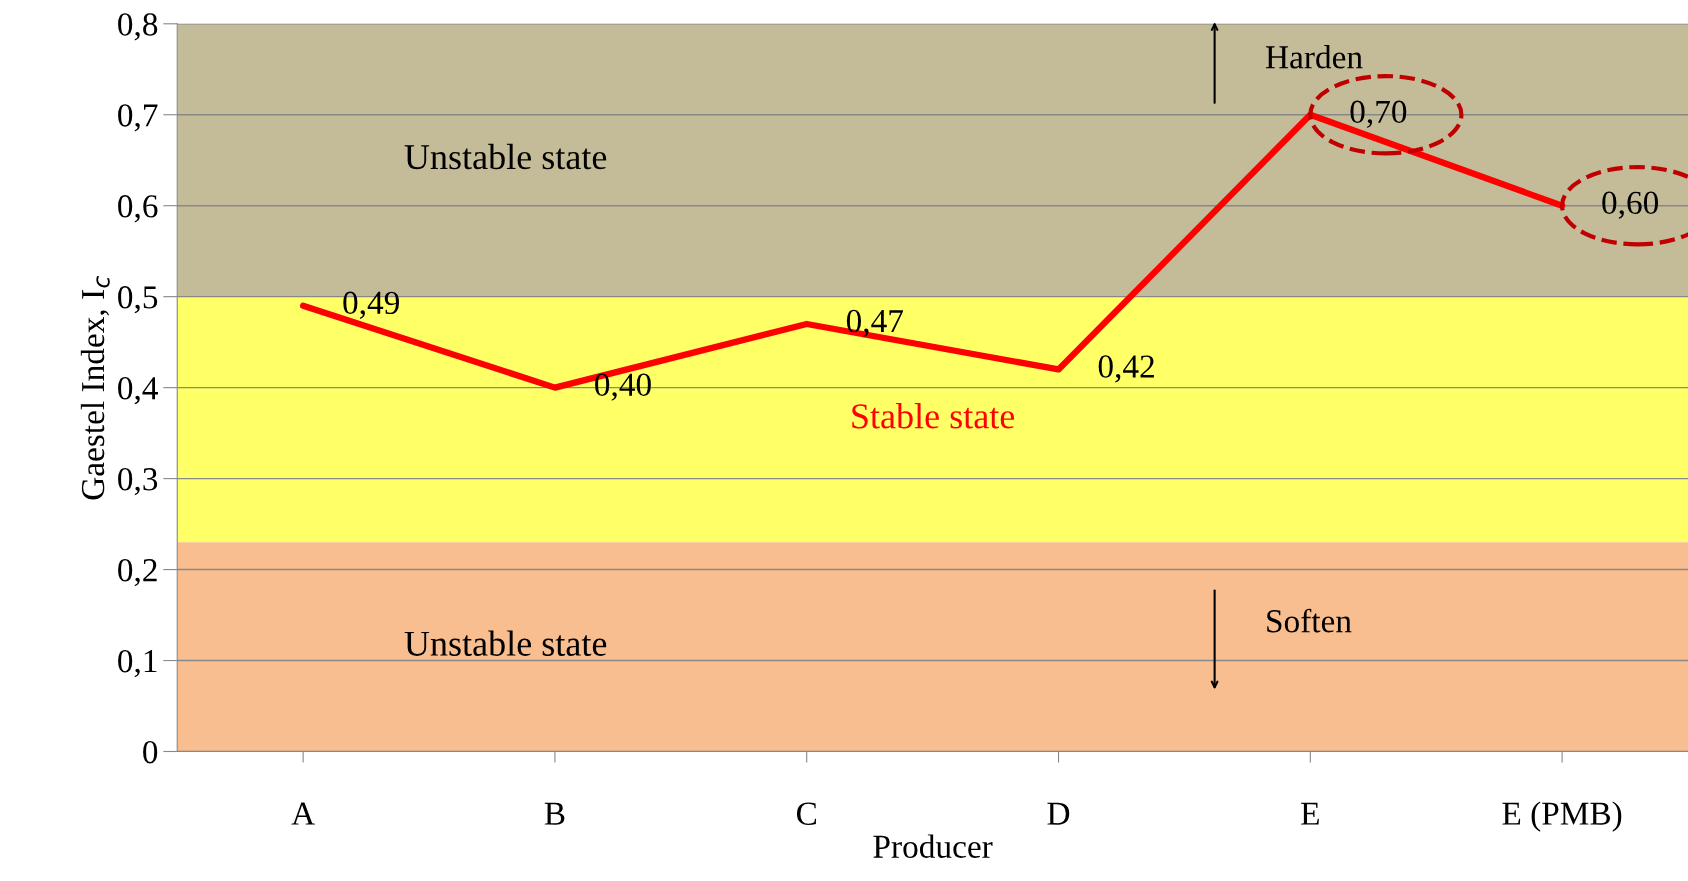 The image size is (1688, 881). Describe the element at coordinates (137, 663) in the screenshot. I see `y-tick-label: 0,1` at that location.